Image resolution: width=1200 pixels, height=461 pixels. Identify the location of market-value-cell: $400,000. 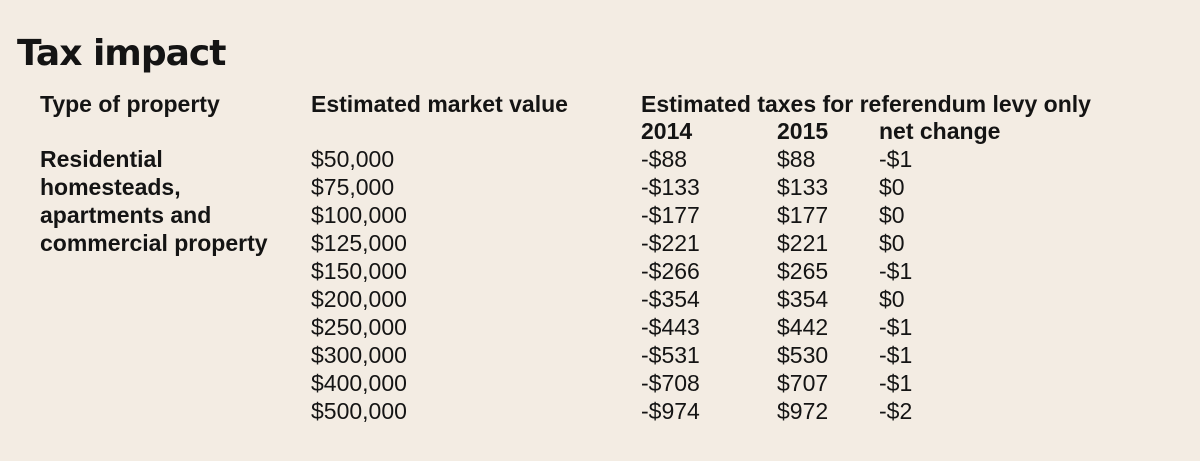
(359, 383).